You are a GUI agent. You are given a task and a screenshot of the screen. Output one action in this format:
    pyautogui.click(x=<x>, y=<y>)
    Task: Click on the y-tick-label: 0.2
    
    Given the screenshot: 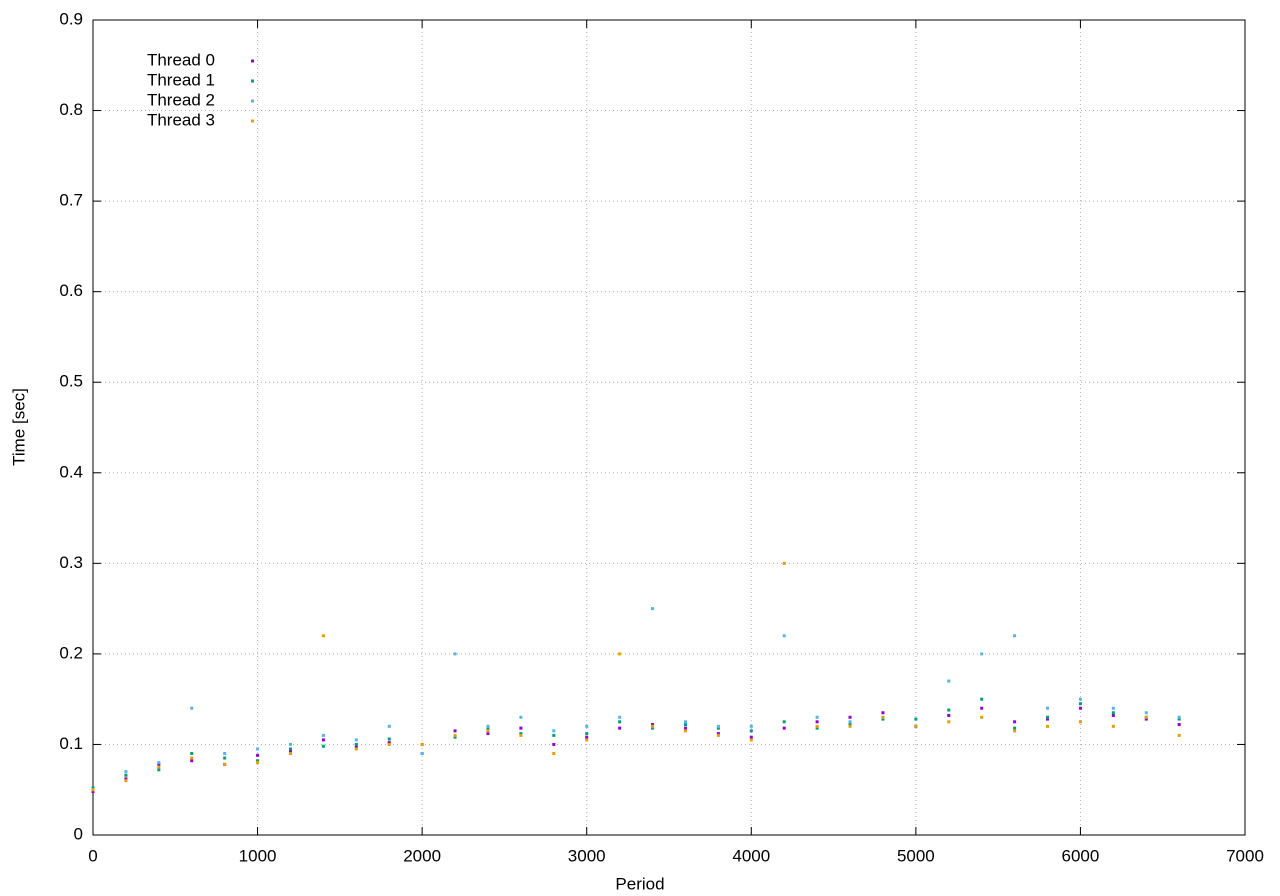 What is the action you would take?
    pyautogui.click(x=71, y=652)
    